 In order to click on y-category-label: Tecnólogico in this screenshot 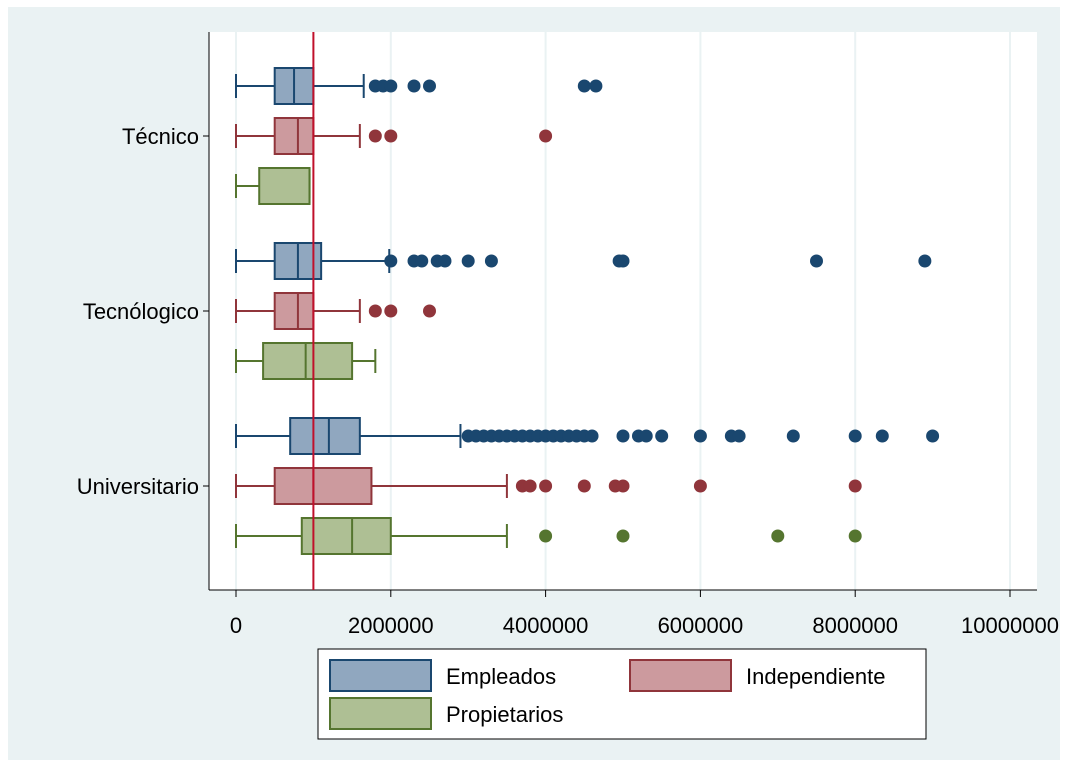, I will do `click(141, 311)`.